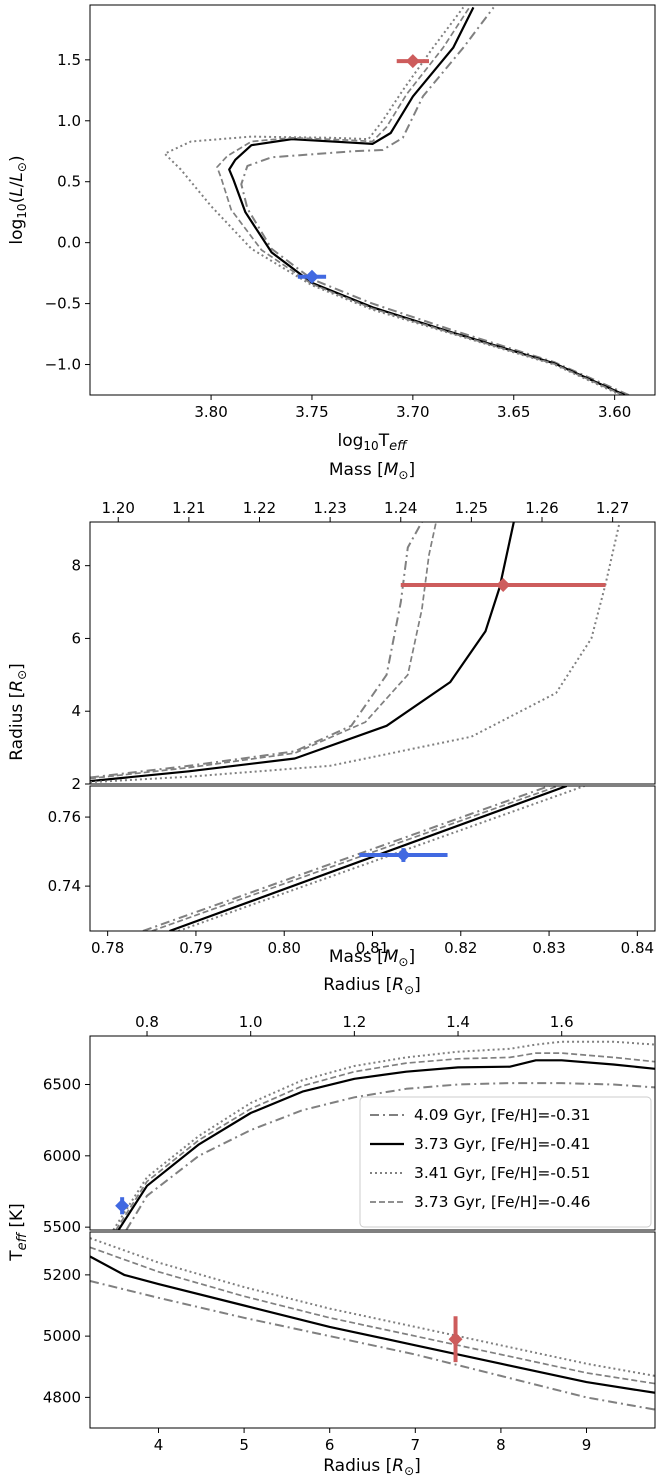 This screenshot has height=1481, width=659. What do you see at coordinates (251, 1022) in the screenshot?
I see `rt-top-xtick-label: 1.0` at bounding box center [251, 1022].